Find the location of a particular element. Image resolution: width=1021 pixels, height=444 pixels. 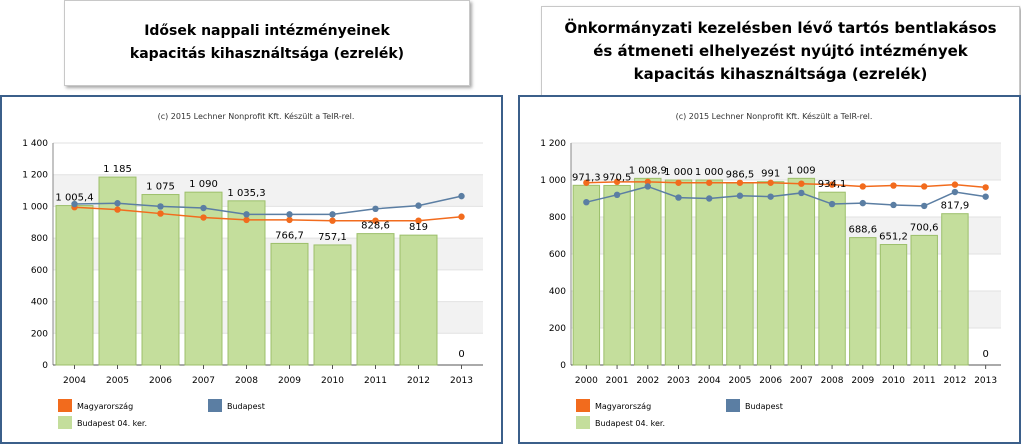

x-tick-label: 2010 is located at coordinates (332, 381).